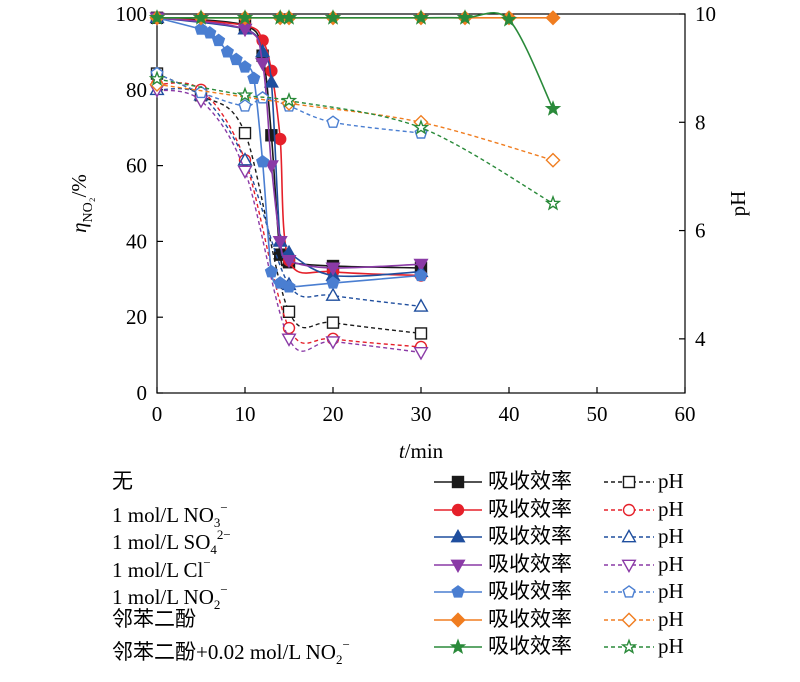 This screenshot has height=682, width=800. Describe the element at coordinates (400, 513) in the screenshot. I see `legend-row: 1 mol/L NO3− 吸收效率 pH` at that location.